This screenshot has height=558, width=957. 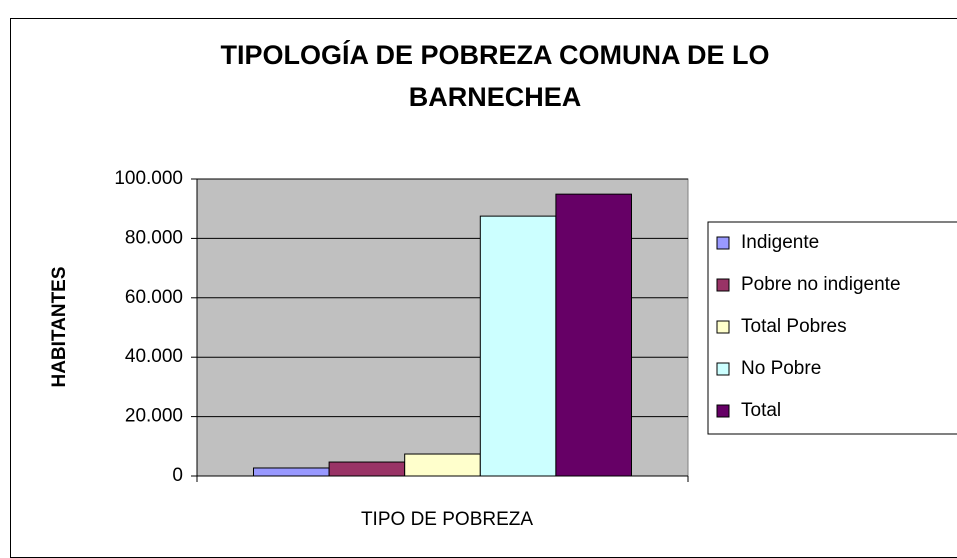 I want to click on y-tick-label: 0, so click(x=177, y=475).